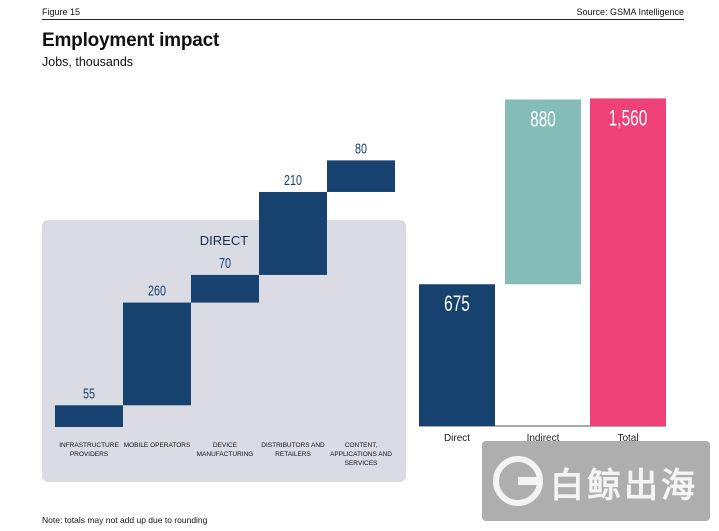 The height and width of the screenshot is (531, 719). I want to click on watermark-badge, so click(596, 481).